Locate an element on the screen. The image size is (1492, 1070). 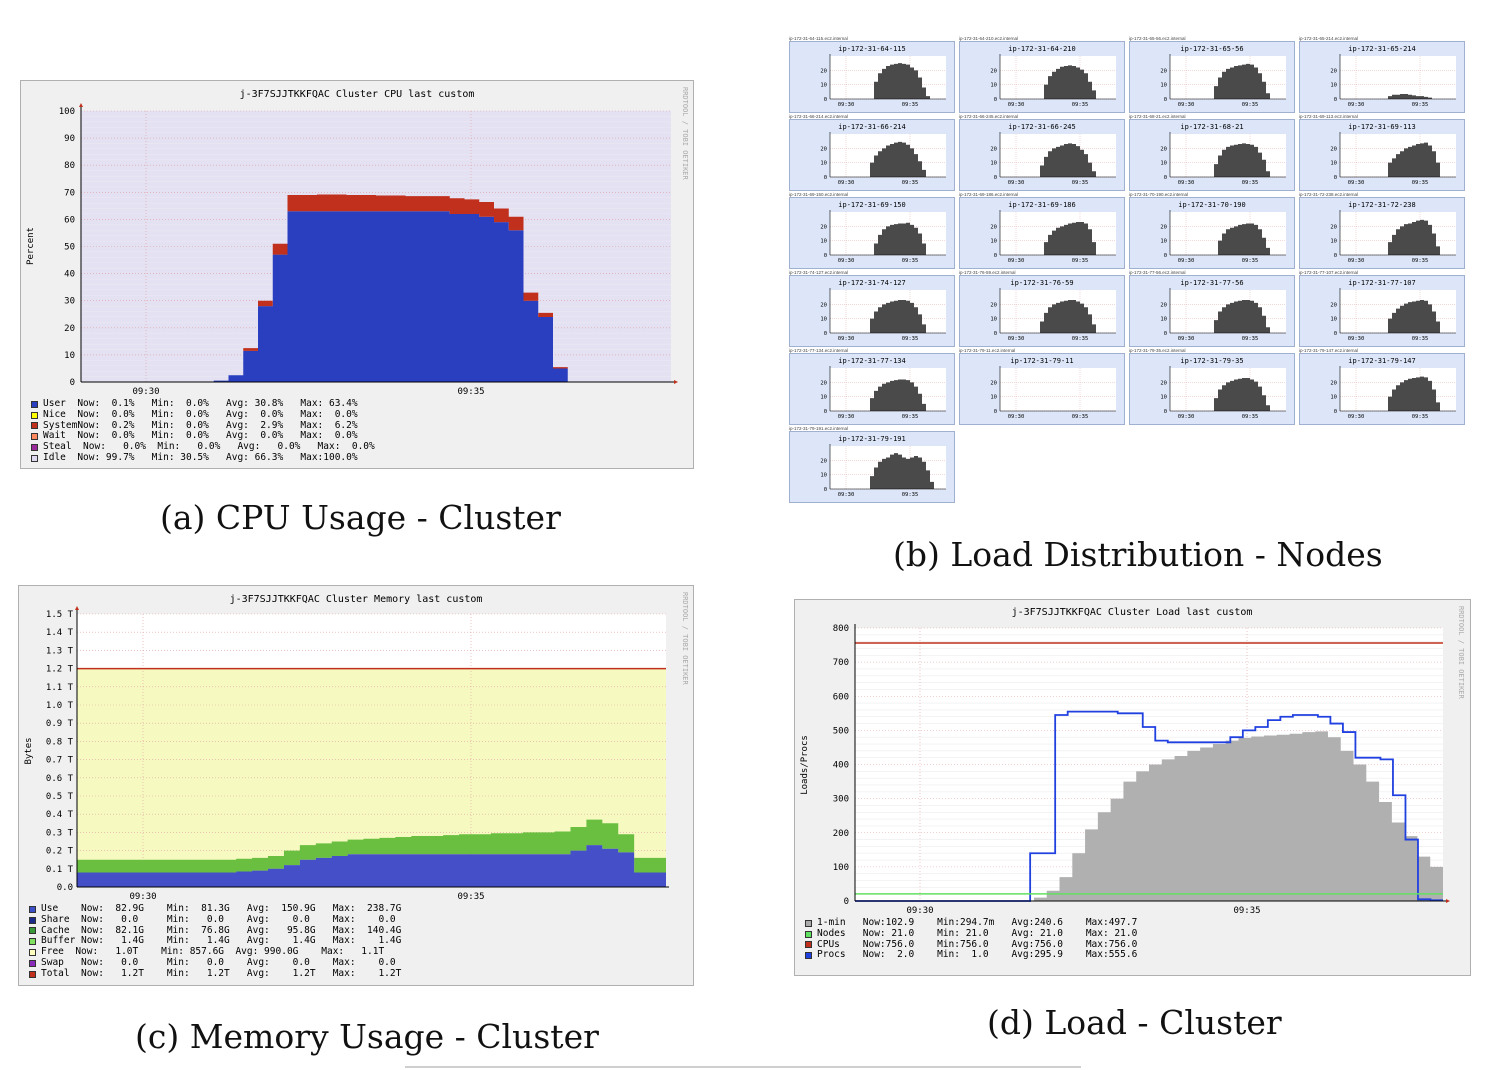
node-chart-ip-172-31-69-150: ip-172-31-69-150 0 10 20 09:30 09:35 is located at coordinates (872, 233).